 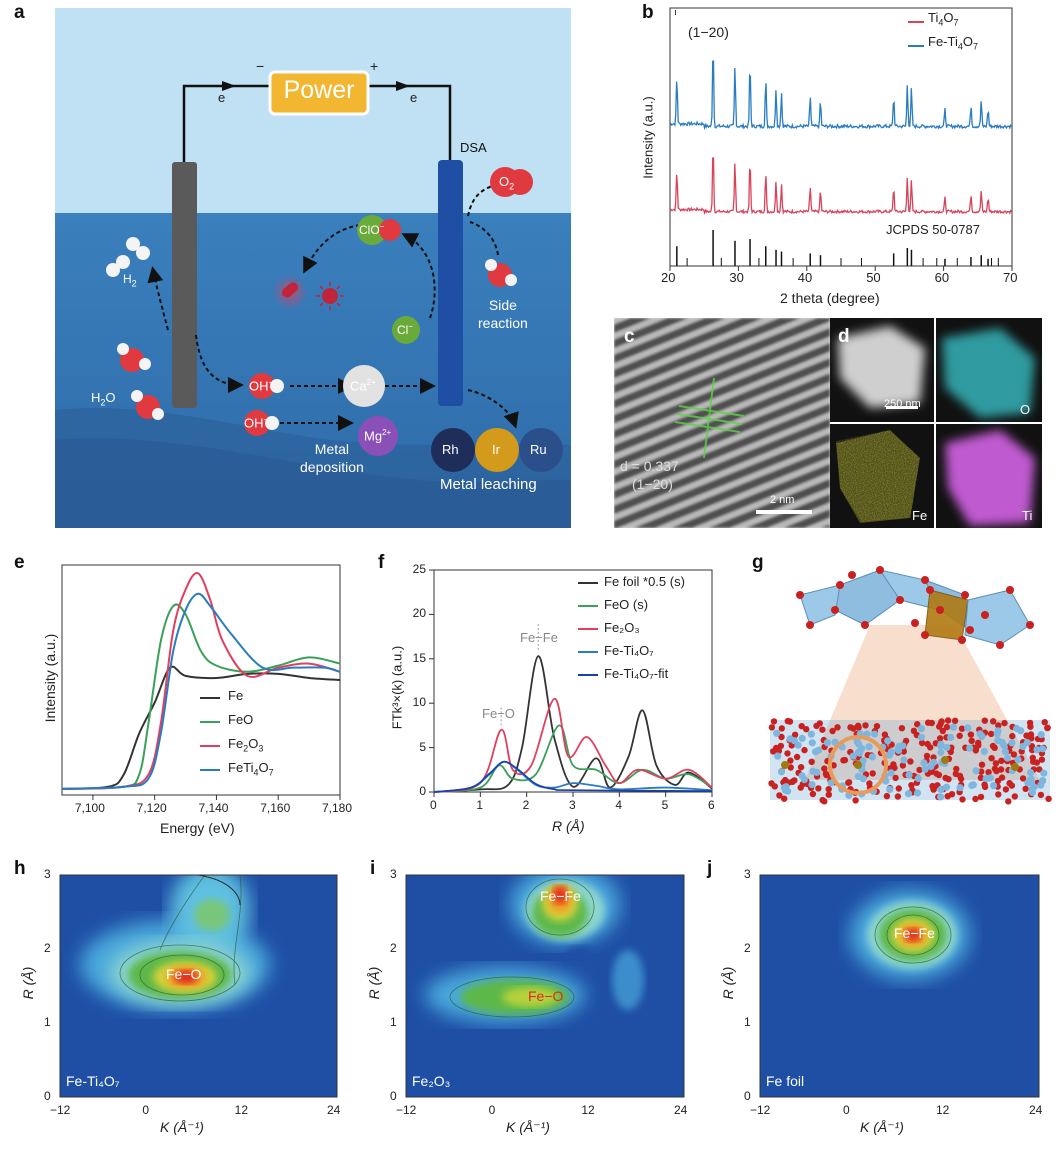 I want to click on wt-xlabel-i: K (Å⁻¹), so click(x=528, y=1127).